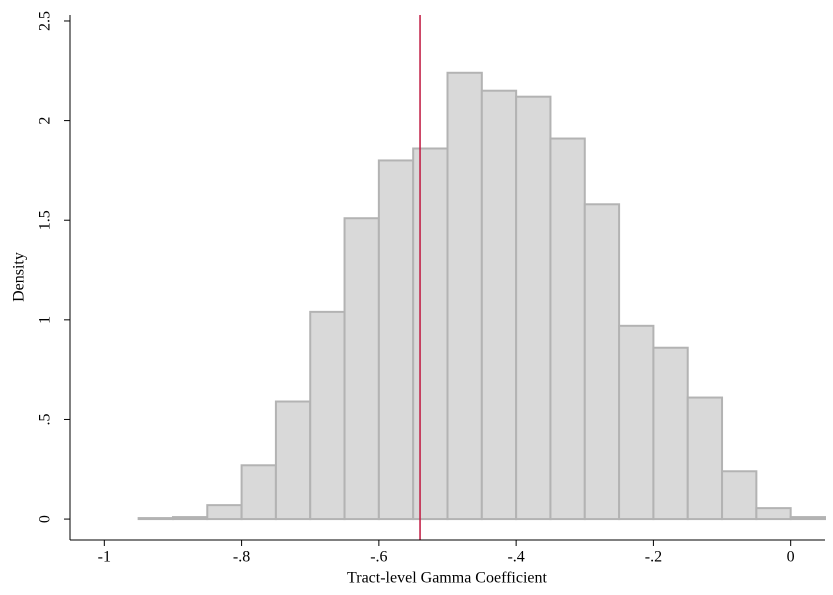  What do you see at coordinates (378, 557) in the screenshot?
I see `x-tick-label: -.6` at bounding box center [378, 557].